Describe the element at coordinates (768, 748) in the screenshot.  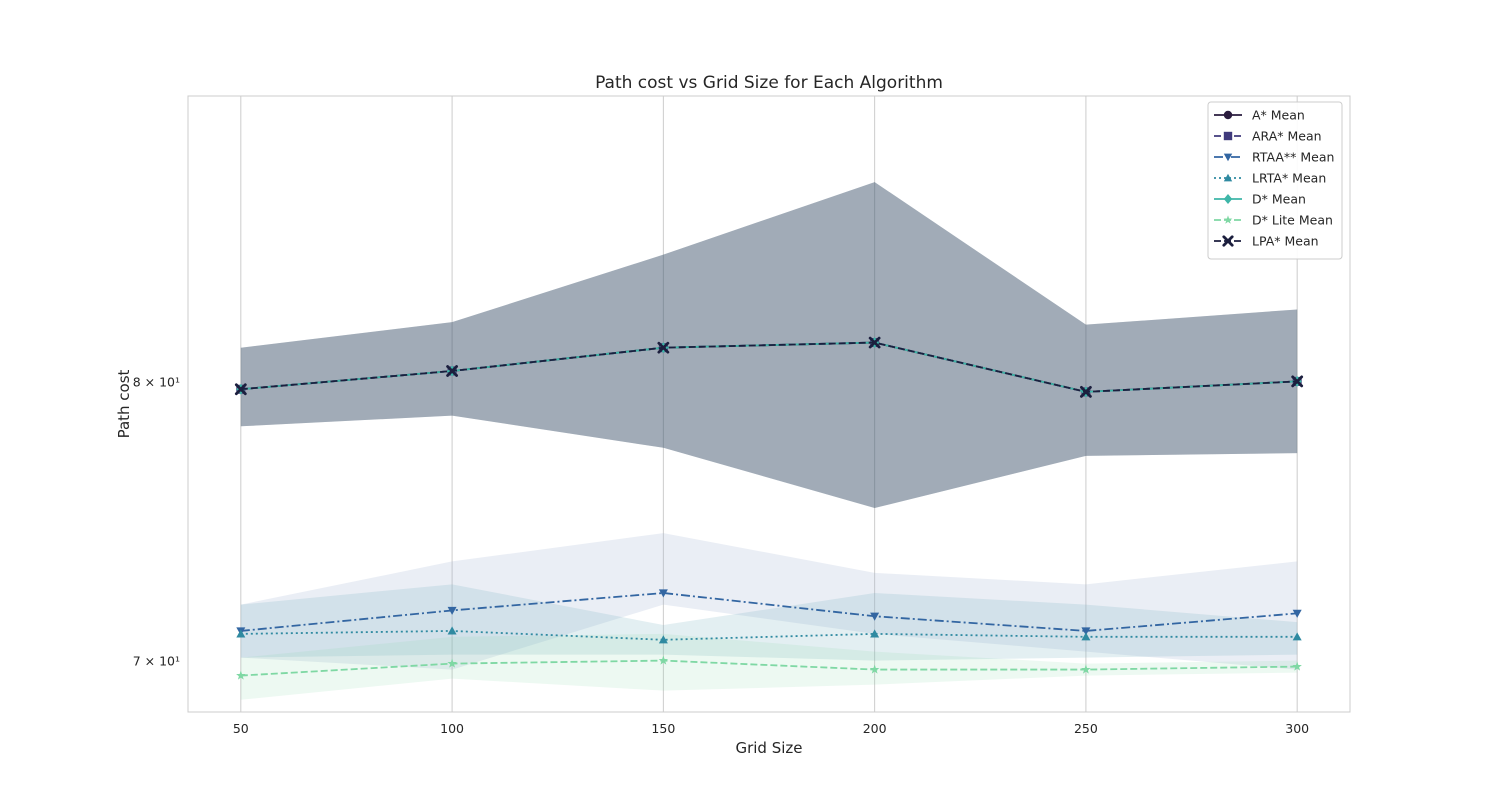
I see `x-axis-label: Grid Size` at that location.